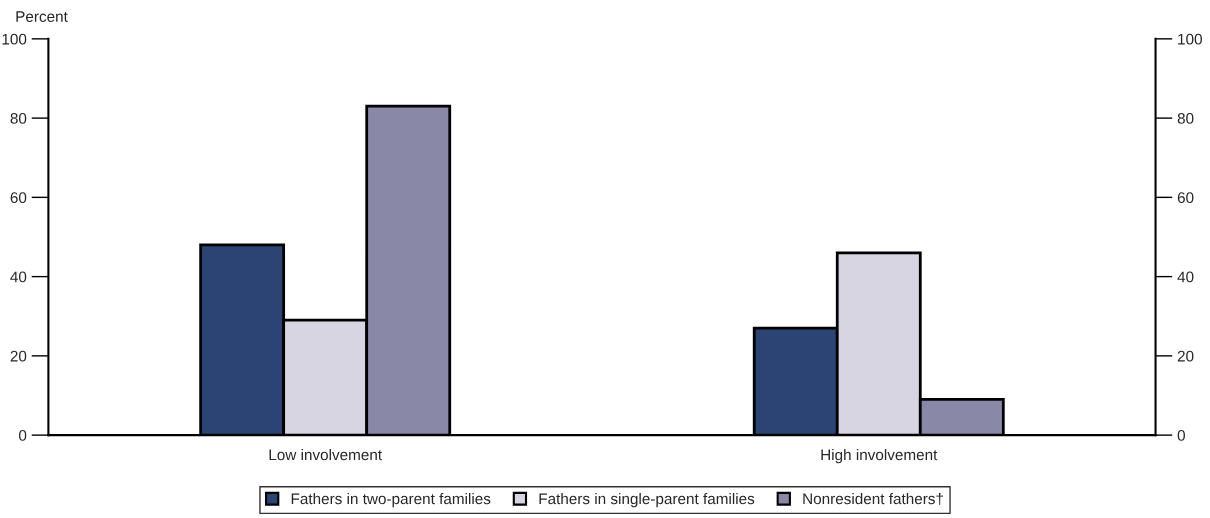 Image resolution: width=1210 pixels, height=518 pixels. I want to click on y-tick-label: 80, so click(18, 118).